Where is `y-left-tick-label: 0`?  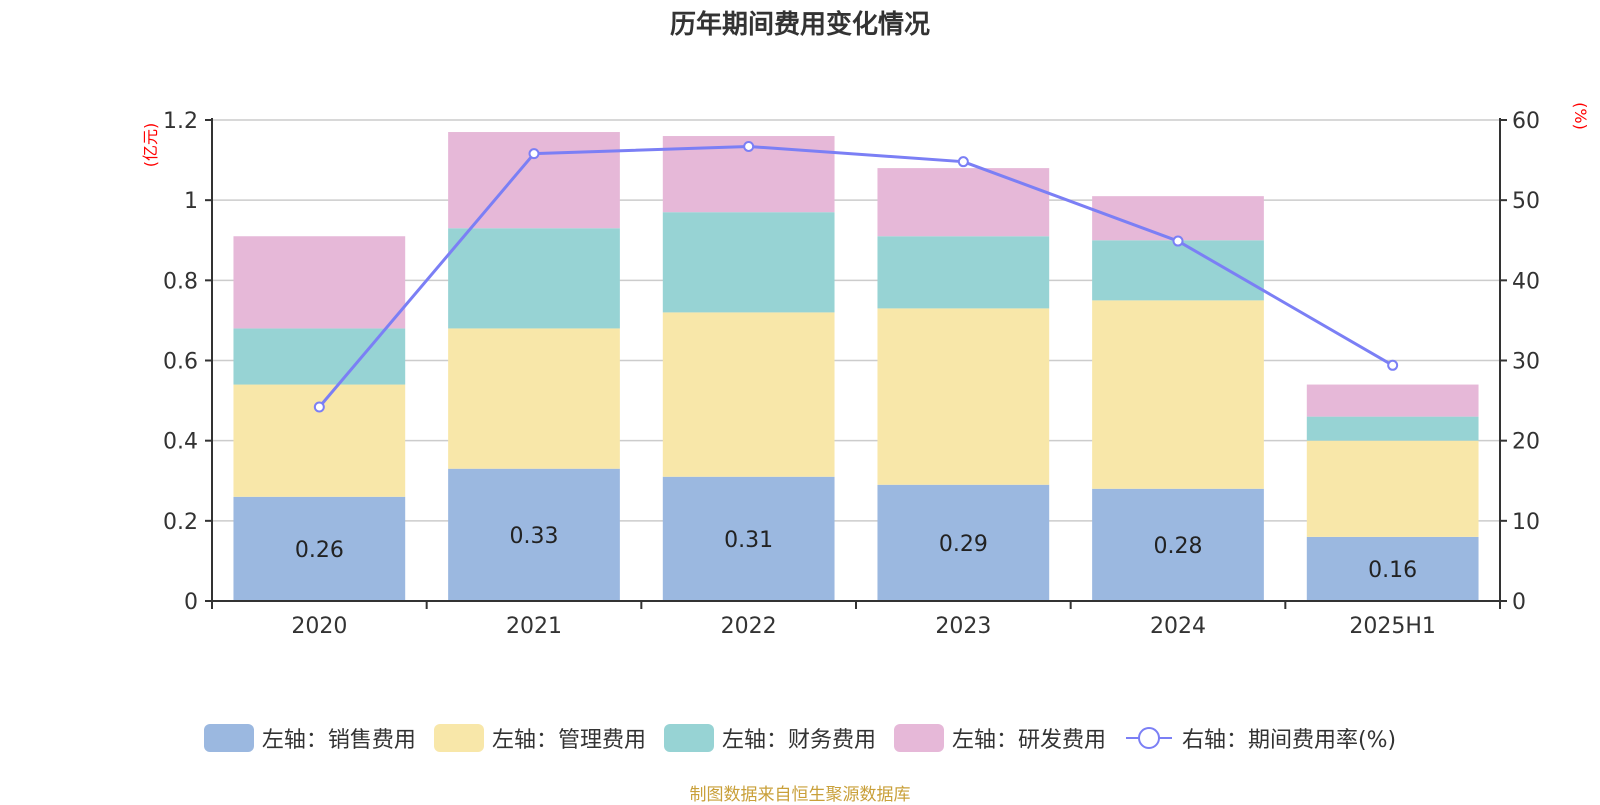
y-left-tick-label: 0 is located at coordinates (191, 602).